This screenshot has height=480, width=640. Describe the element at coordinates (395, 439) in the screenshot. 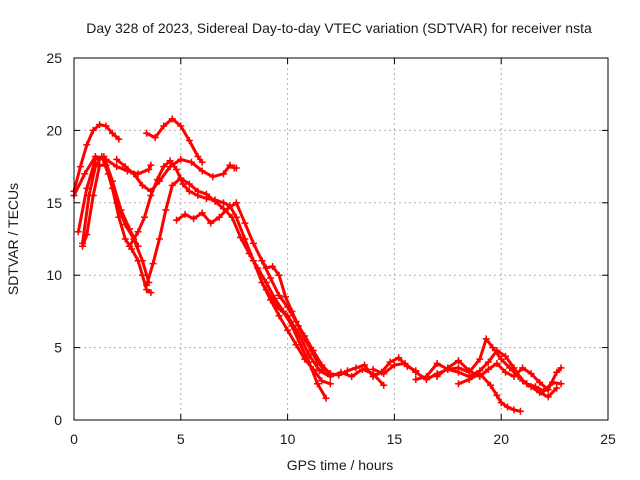

I see `x-tick-label: 15` at that location.